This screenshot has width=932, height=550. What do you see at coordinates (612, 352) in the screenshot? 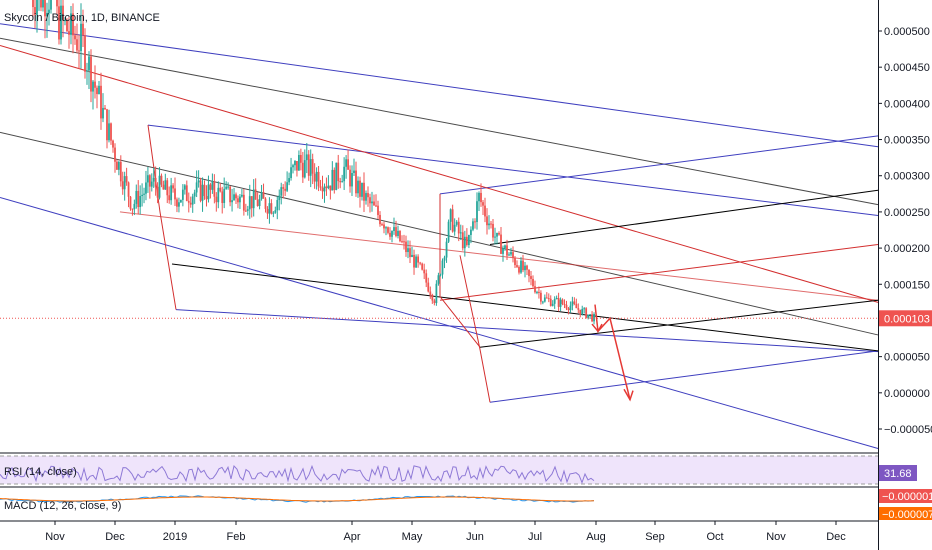
I see `forecast-arrow` at bounding box center [612, 352].